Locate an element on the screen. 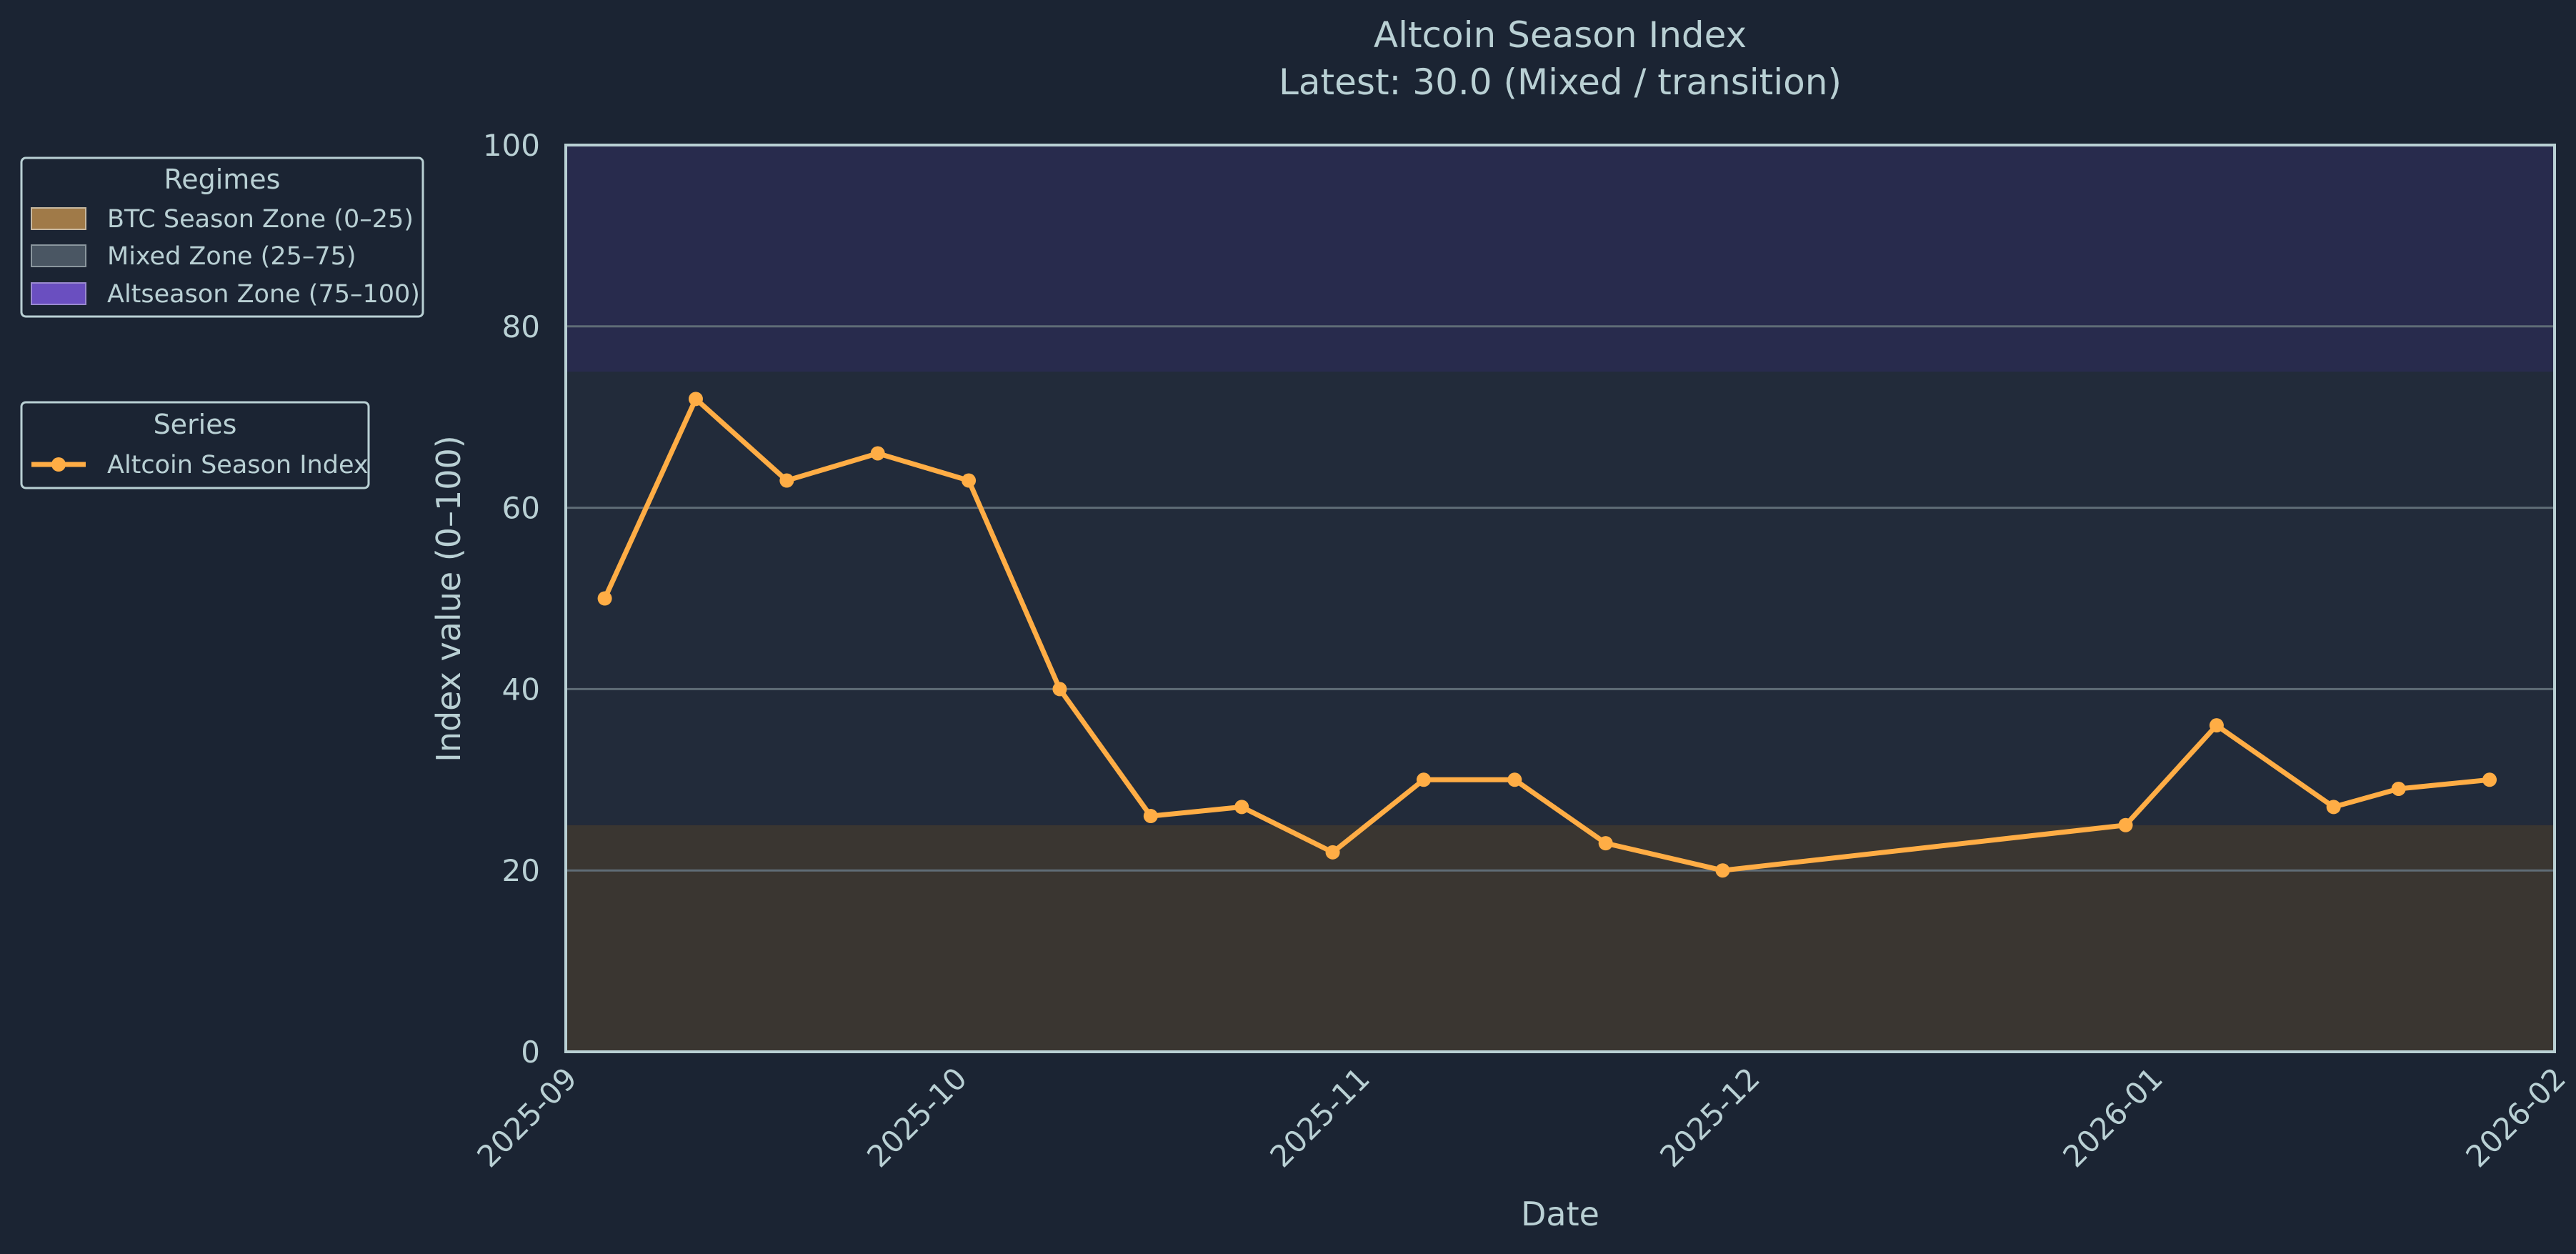 This screenshot has height=1254, width=2576. band-altseason-zone is located at coordinates (1560, 258).